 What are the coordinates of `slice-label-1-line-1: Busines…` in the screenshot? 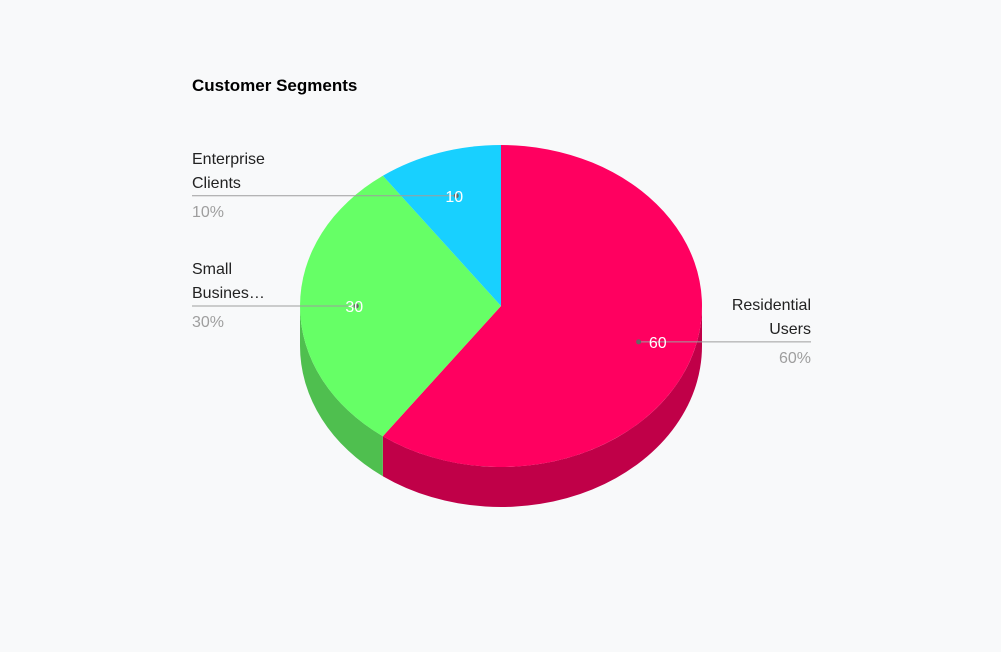 It's located at (228, 293).